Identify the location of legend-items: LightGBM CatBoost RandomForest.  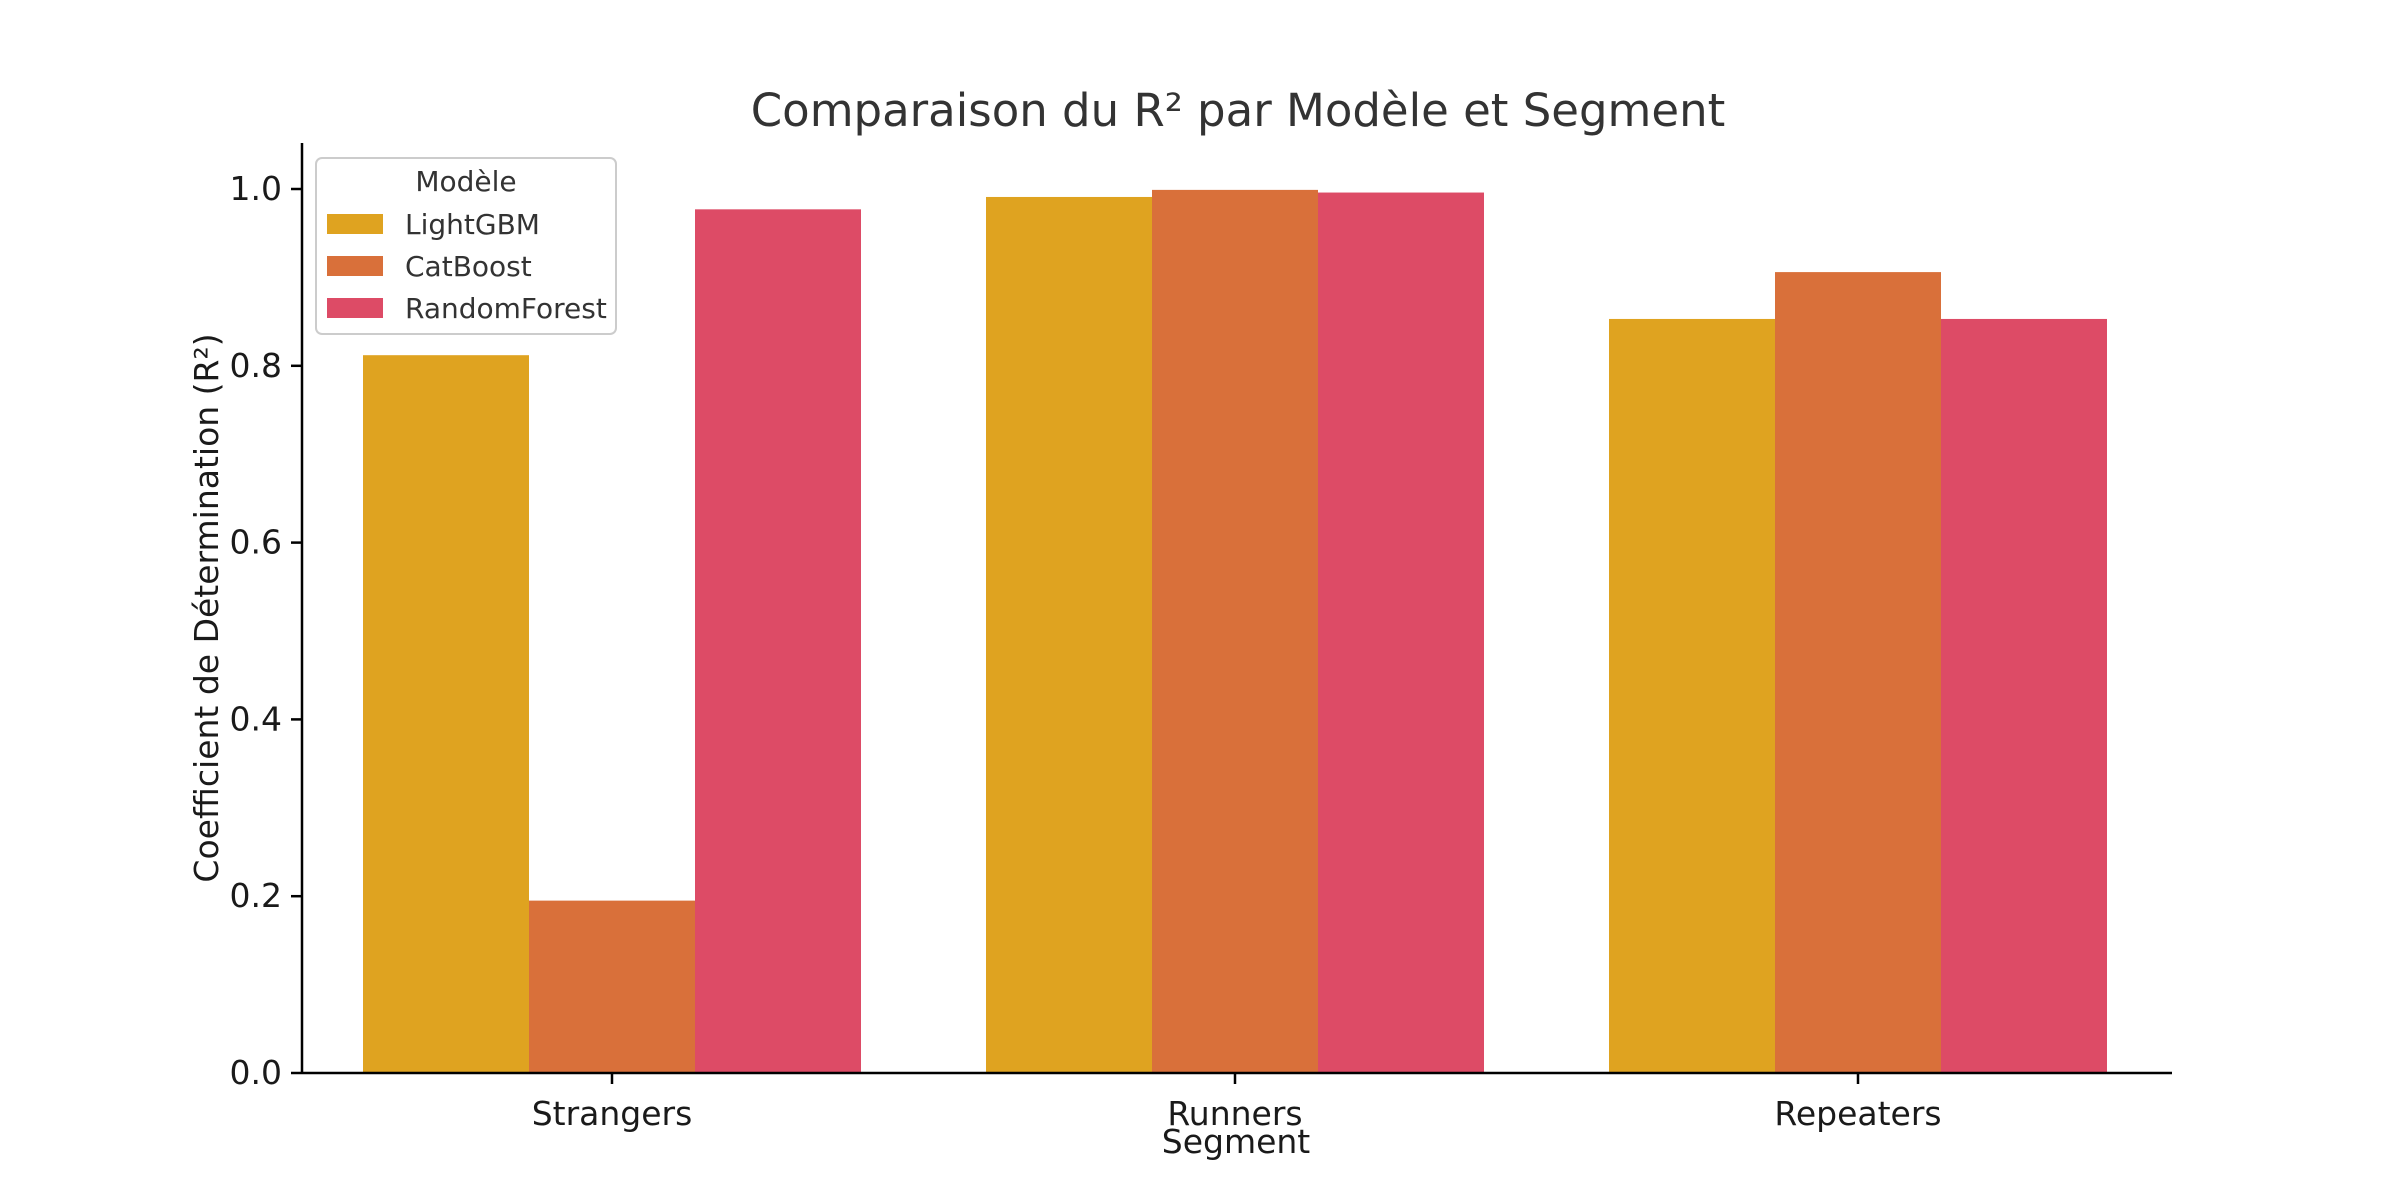
(467, 266).